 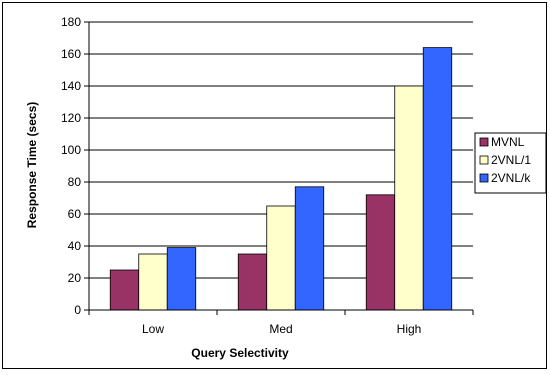 What do you see at coordinates (75, 278) in the screenshot?
I see `y-tick-label: 20` at bounding box center [75, 278].